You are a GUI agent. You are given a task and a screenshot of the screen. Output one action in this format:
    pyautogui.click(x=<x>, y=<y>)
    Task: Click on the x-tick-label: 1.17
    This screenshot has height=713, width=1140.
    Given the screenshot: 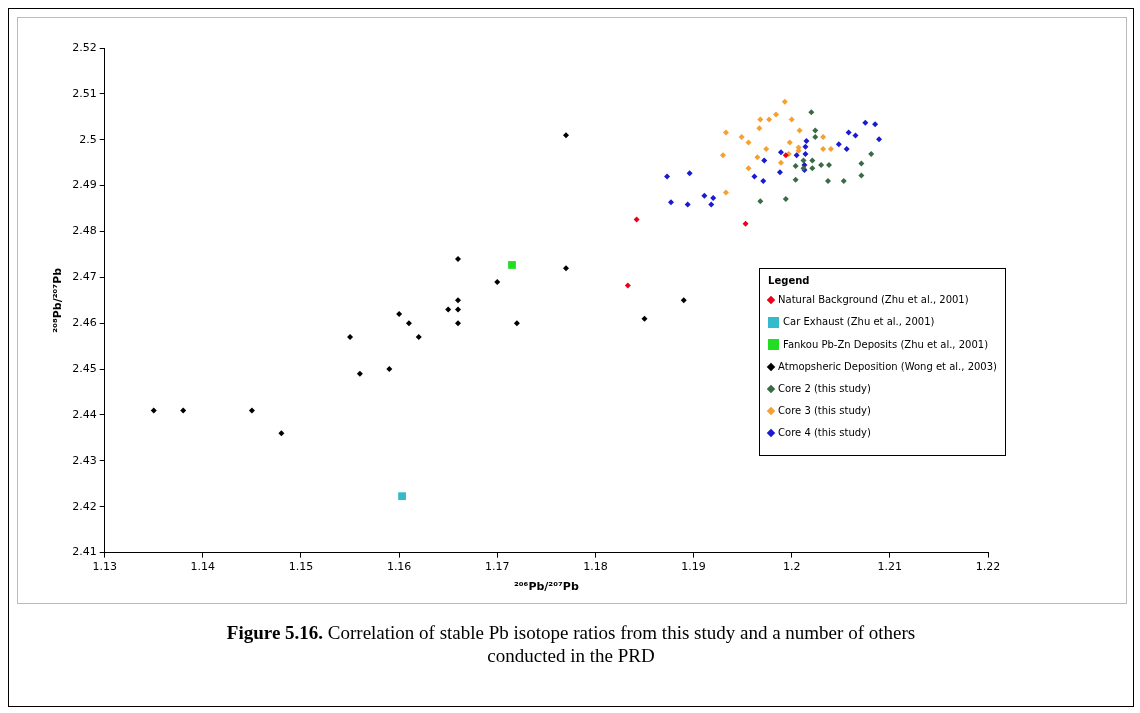 What is the action you would take?
    pyautogui.click(x=497, y=567)
    